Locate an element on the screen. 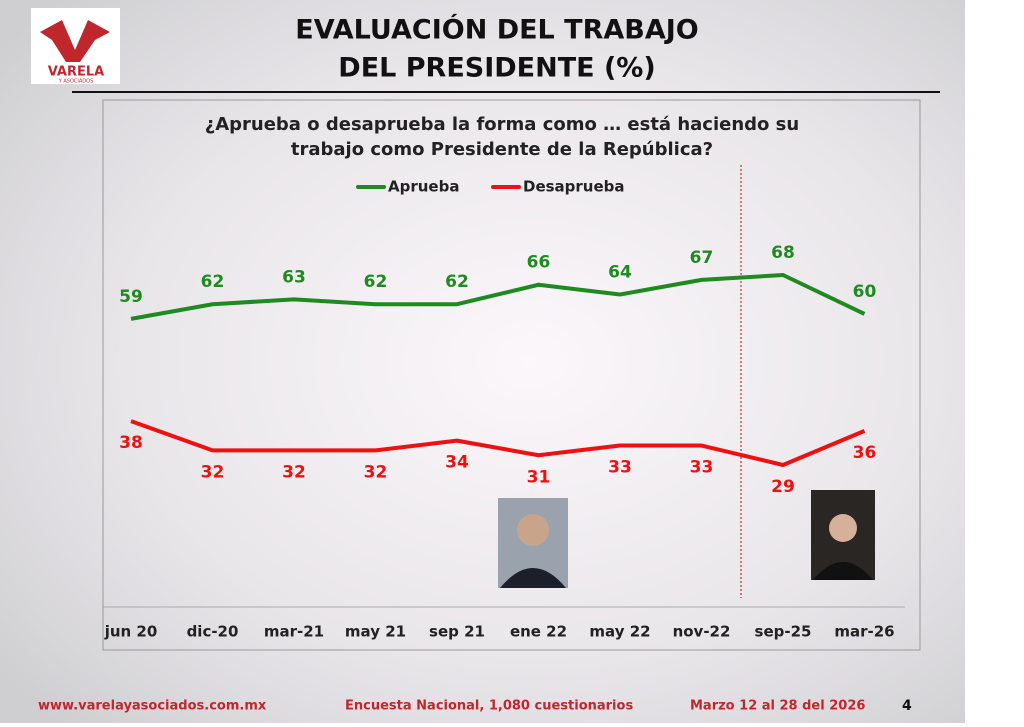 This screenshot has height=727, width=1024. logo: VARELA Y ASOCIADOS is located at coordinates (75, 46).